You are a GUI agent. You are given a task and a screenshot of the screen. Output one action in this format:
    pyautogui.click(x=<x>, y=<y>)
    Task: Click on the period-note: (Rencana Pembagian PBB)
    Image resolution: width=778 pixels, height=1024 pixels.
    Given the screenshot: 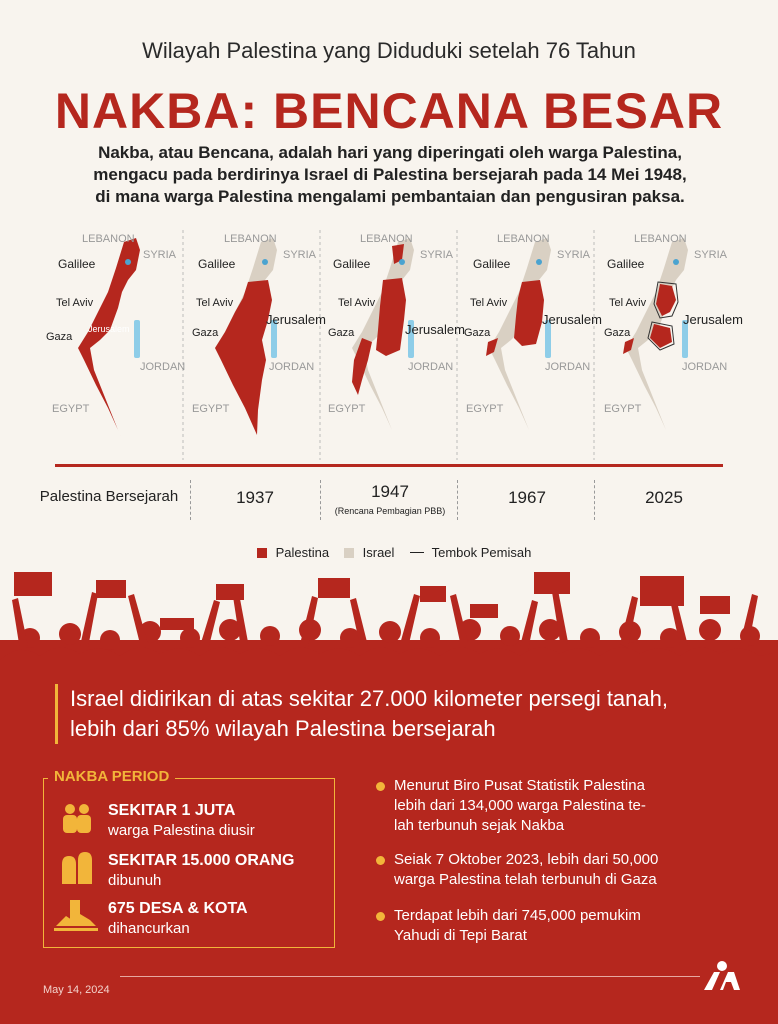 What is the action you would take?
    pyautogui.click(x=390, y=511)
    